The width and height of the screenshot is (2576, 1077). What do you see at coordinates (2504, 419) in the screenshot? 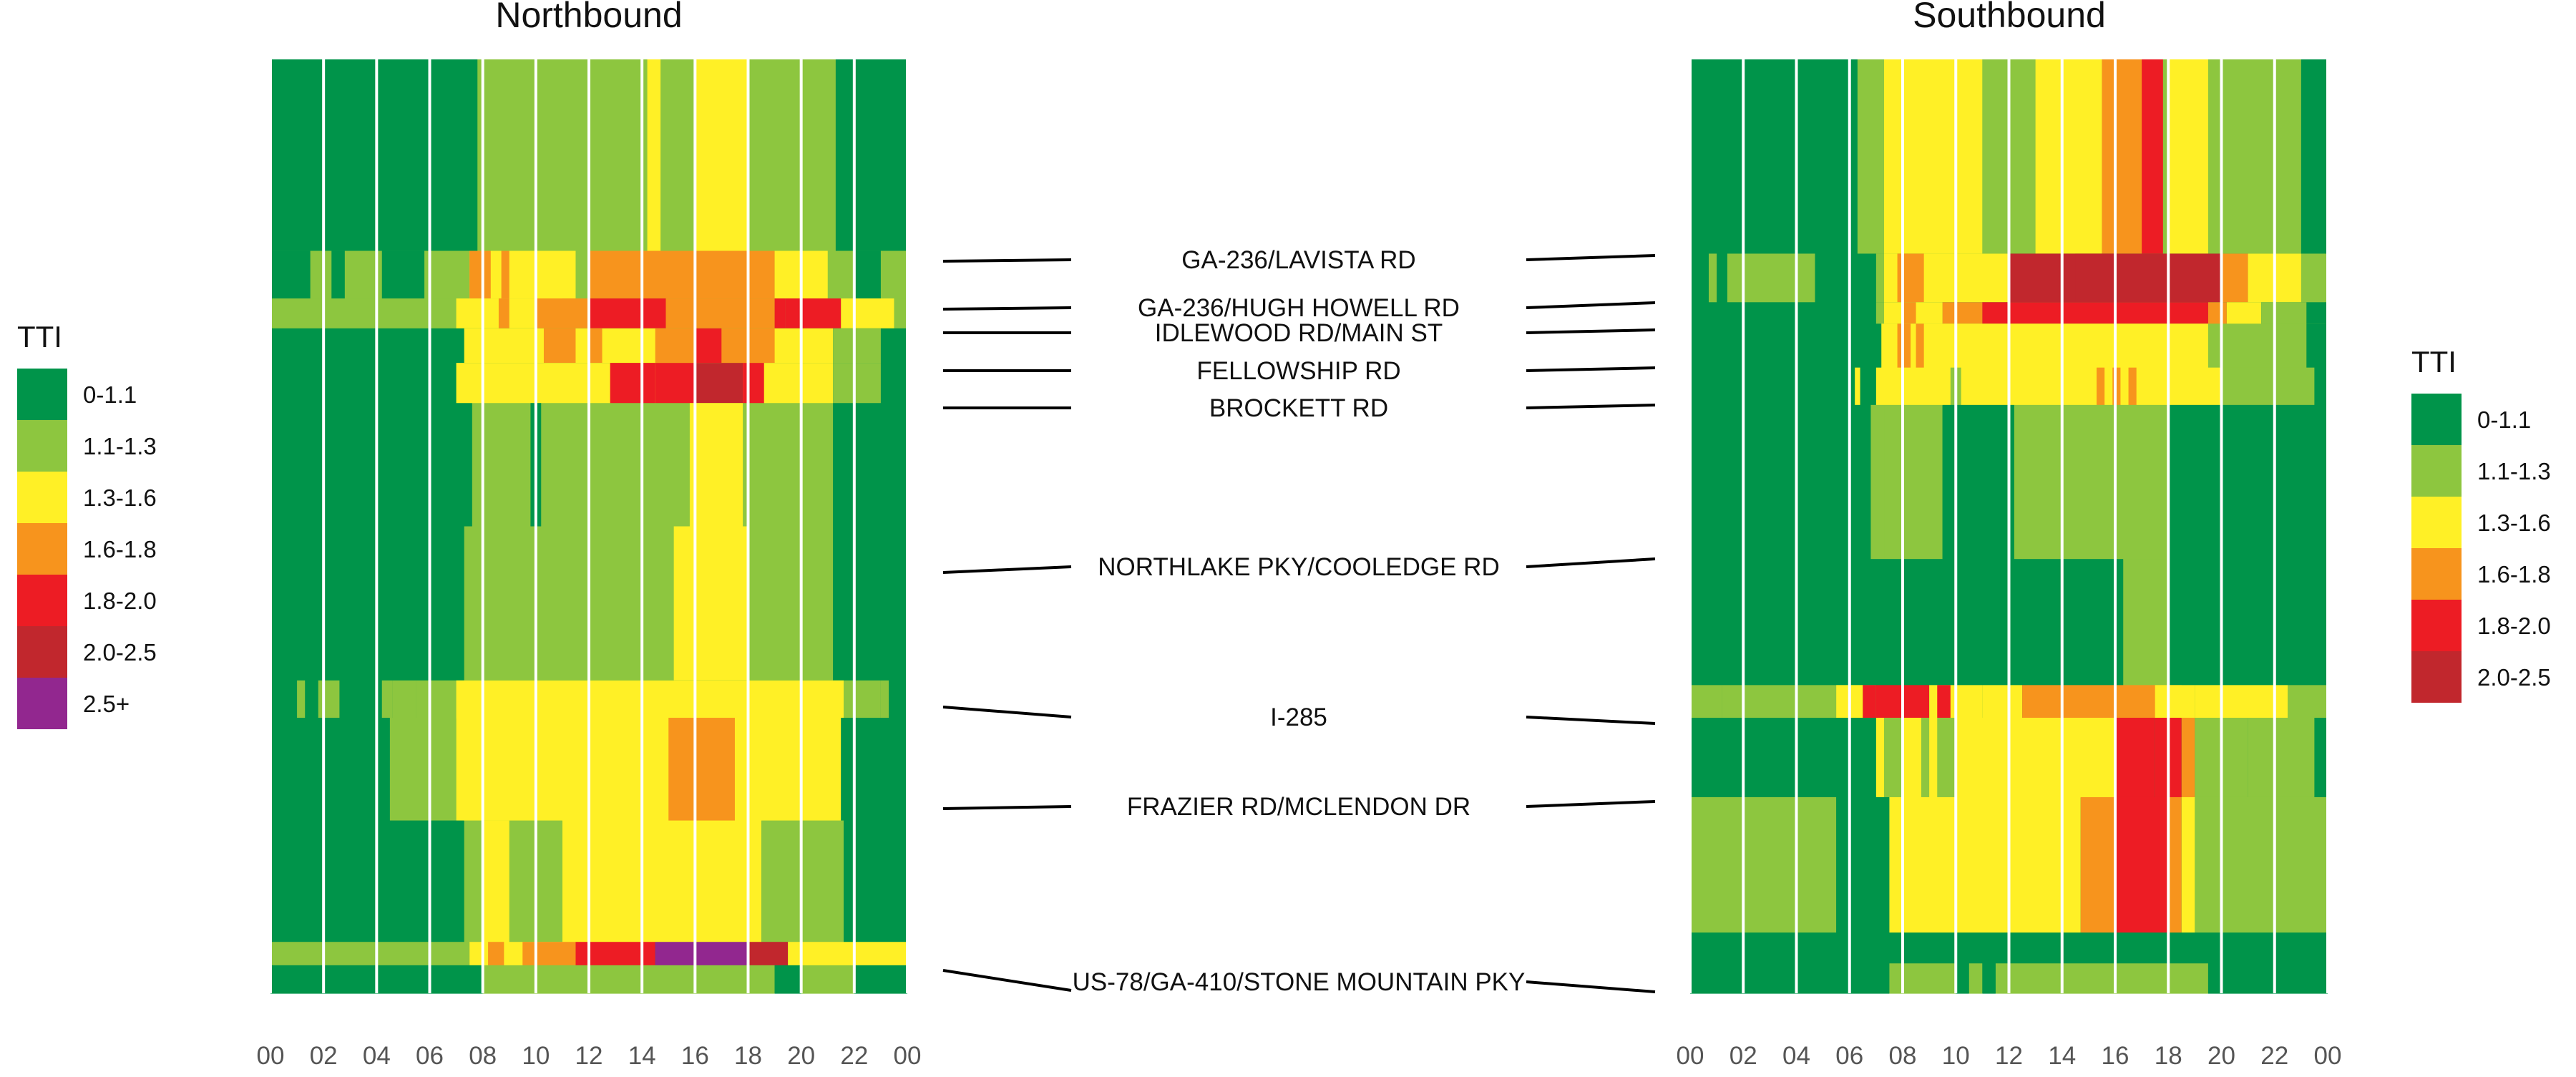
I see `legend-label: 0-1.1` at bounding box center [2504, 419].